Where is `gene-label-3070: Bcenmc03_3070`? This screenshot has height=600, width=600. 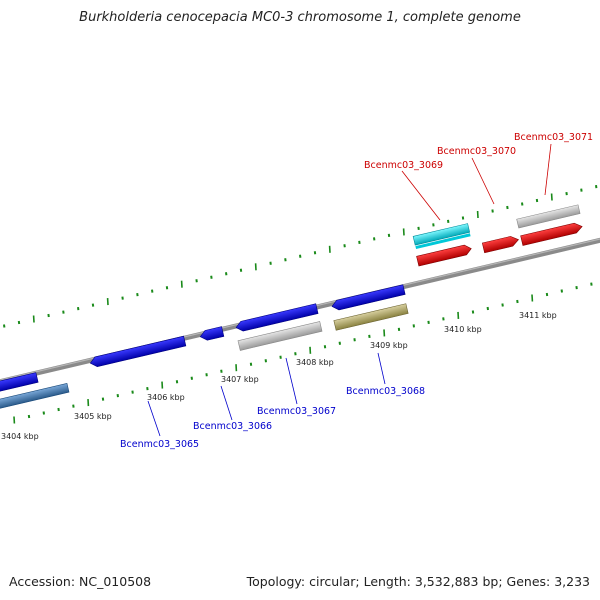 gene-label-3070: Bcenmc03_3070 is located at coordinates (476, 151).